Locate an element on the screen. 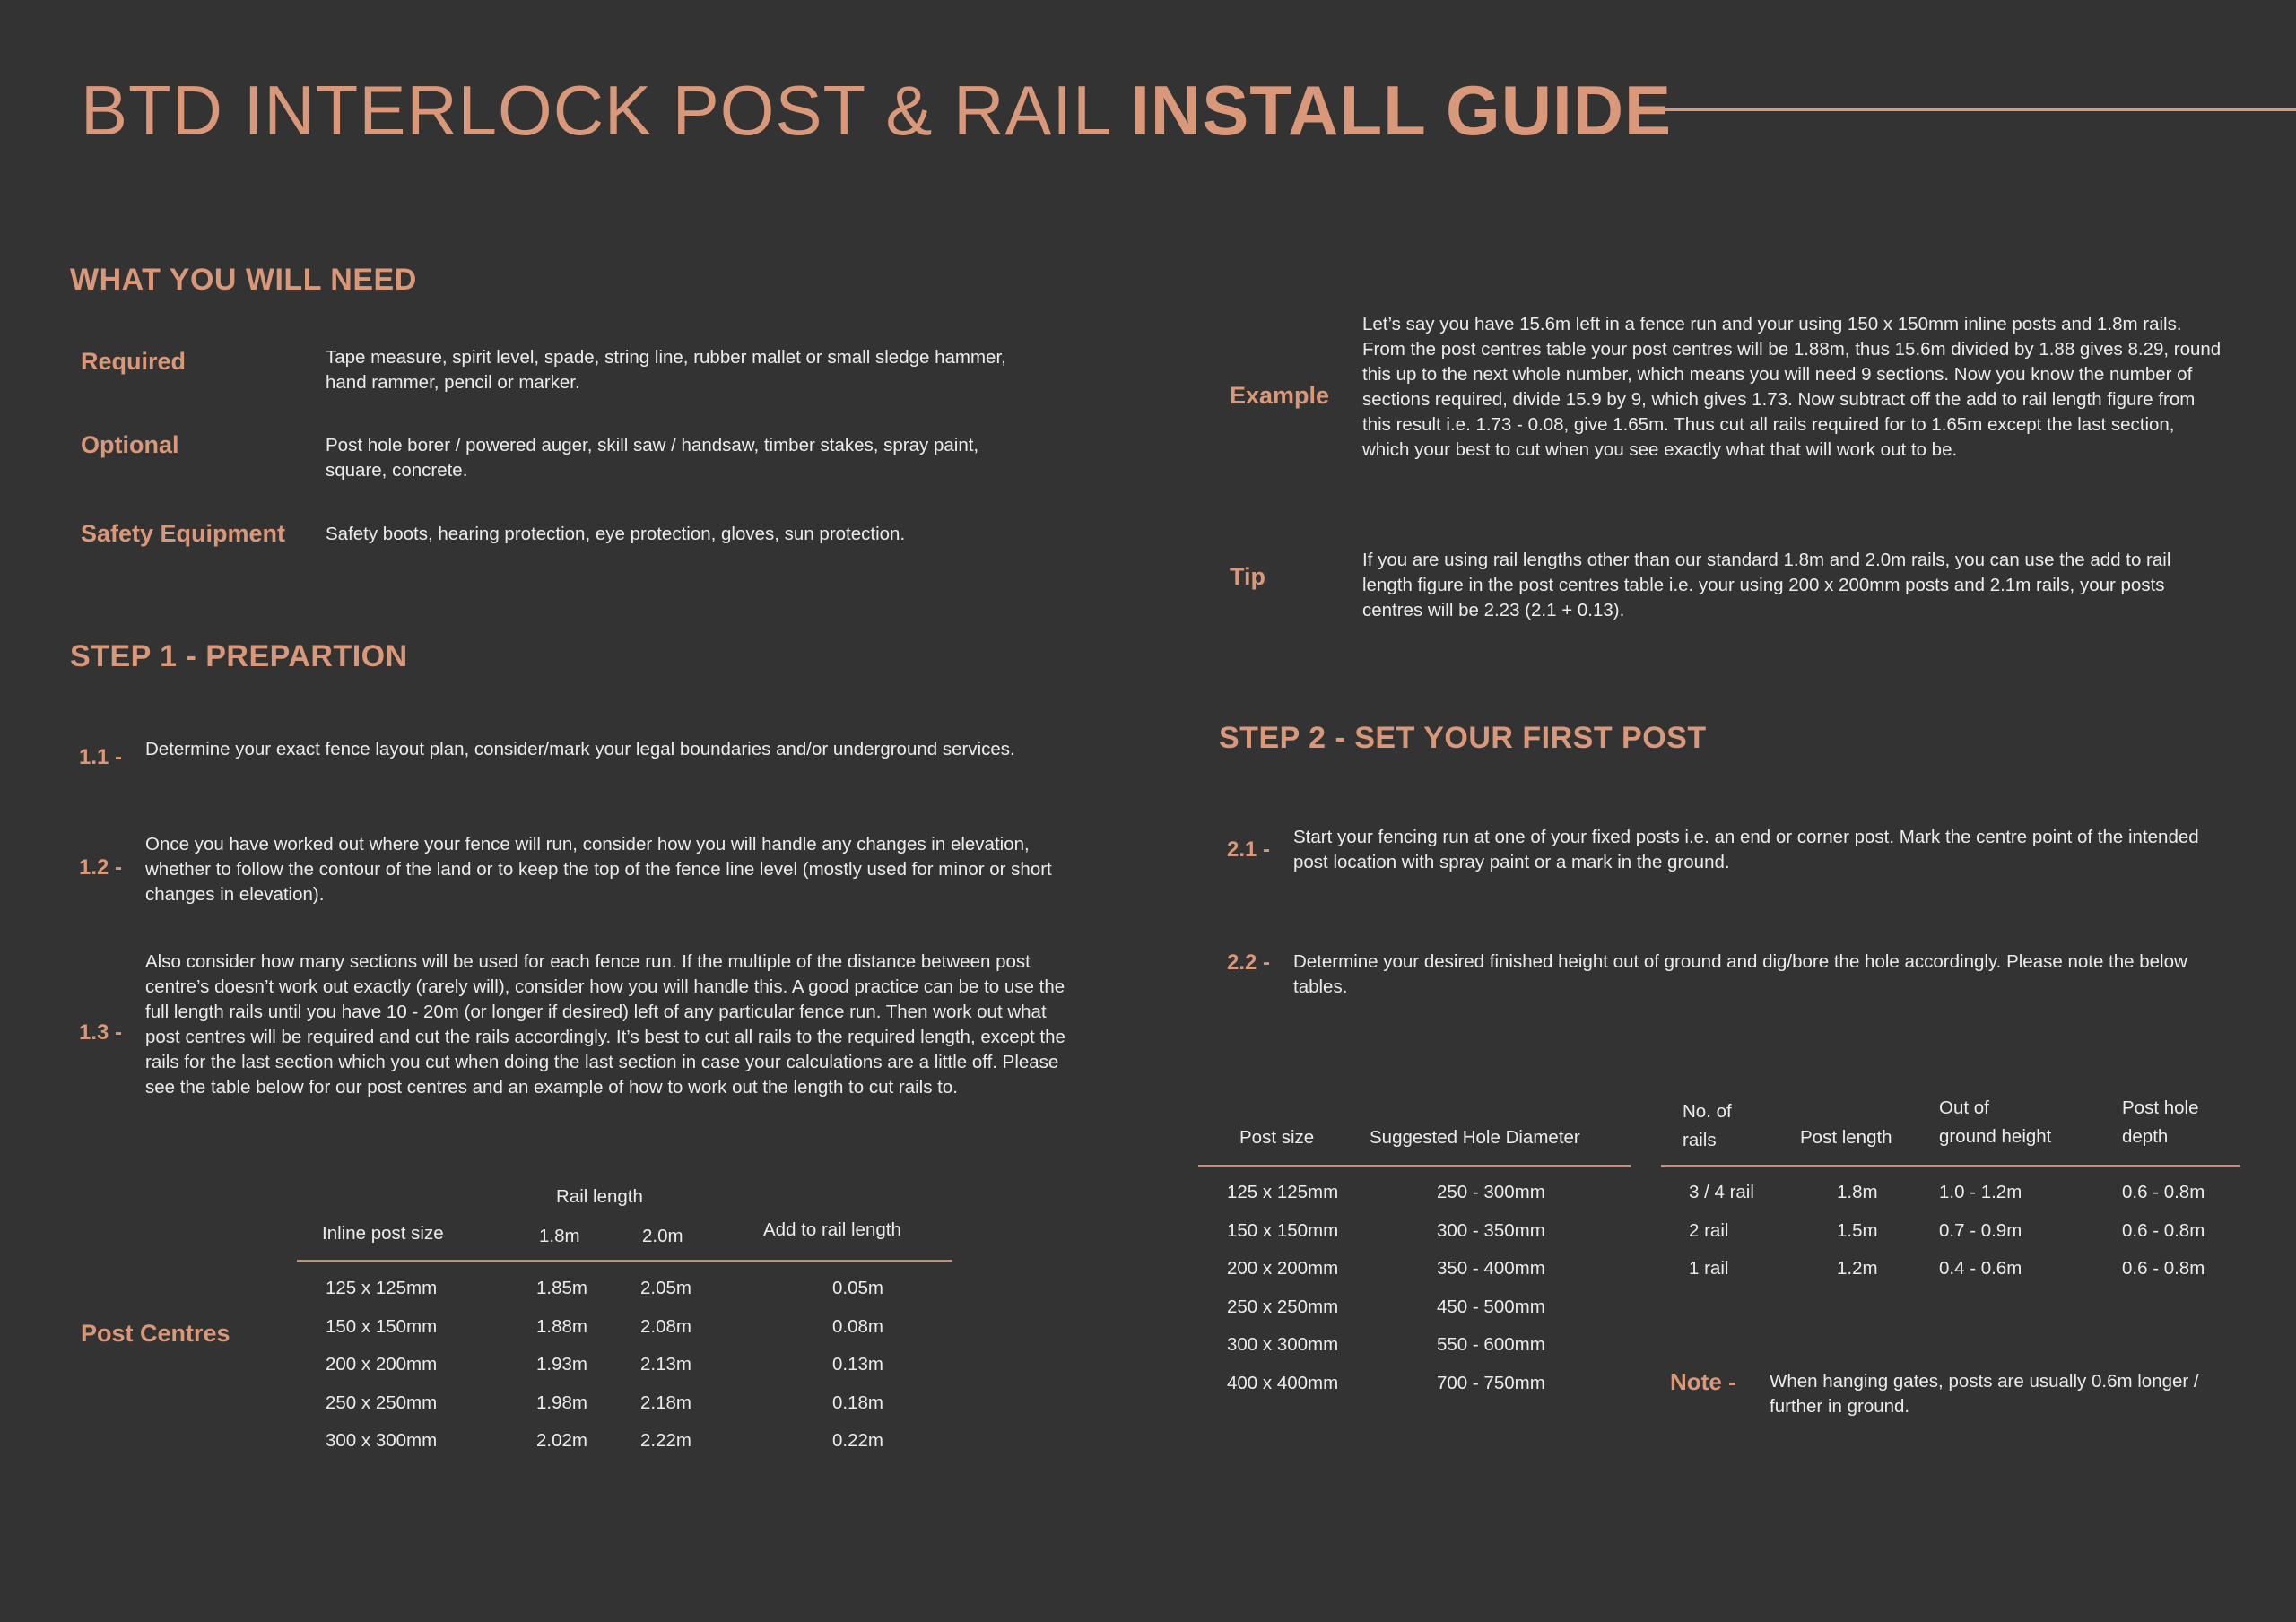 The height and width of the screenshot is (1622, 2296). rails-header-0: No. of rails is located at coordinates (1707, 1126).